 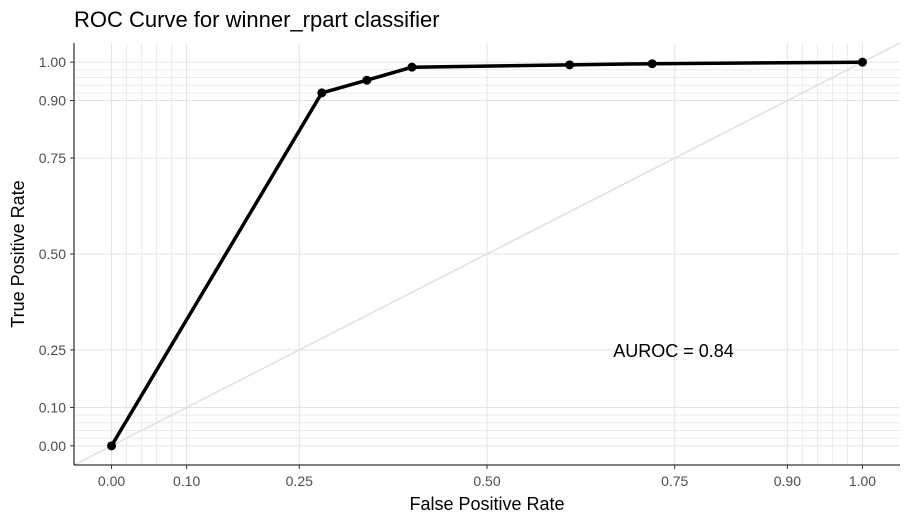 I want to click on y-tick-label: 0.50, so click(x=52, y=254).